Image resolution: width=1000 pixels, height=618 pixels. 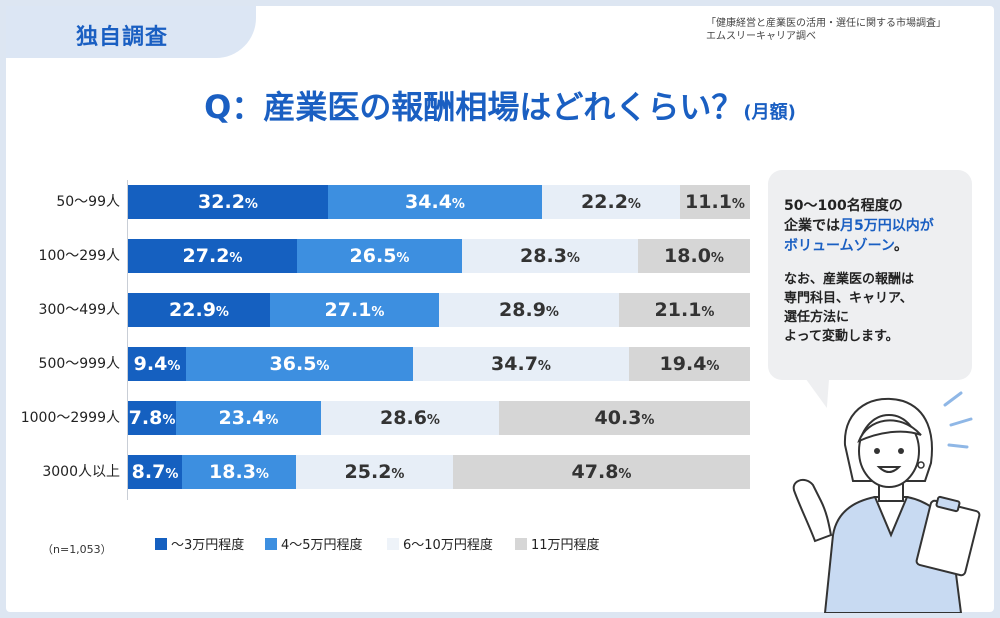 I want to click on bar-segment: 7.8%, so click(x=152, y=418).